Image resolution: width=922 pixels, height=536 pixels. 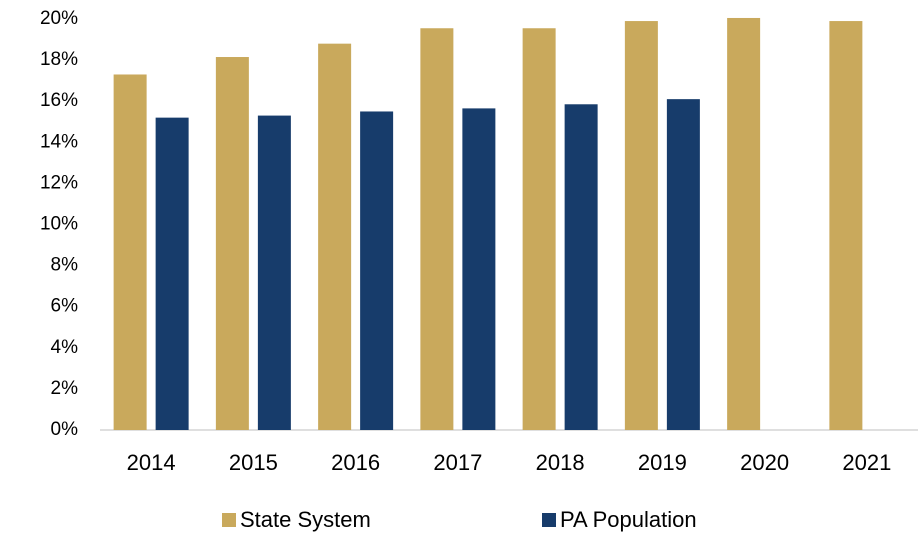 I want to click on y-tick-label: 2%, so click(x=65, y=388).